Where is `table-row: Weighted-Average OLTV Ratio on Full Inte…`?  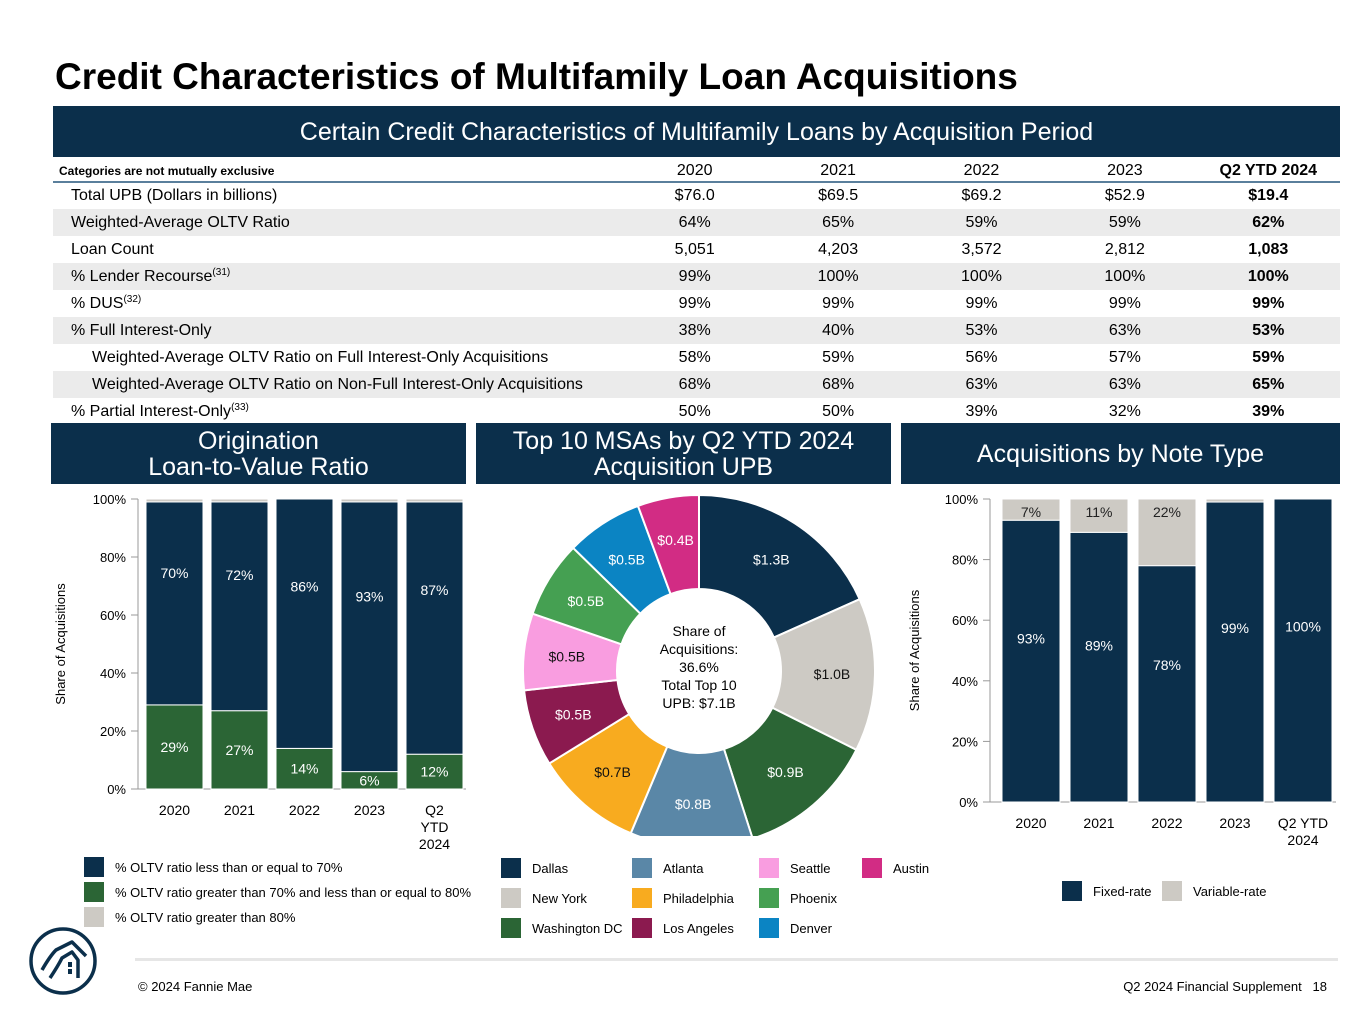
table-row: Weighted-Average OLTV Ratio on Full Inte… is located at coordinates (696, 357).